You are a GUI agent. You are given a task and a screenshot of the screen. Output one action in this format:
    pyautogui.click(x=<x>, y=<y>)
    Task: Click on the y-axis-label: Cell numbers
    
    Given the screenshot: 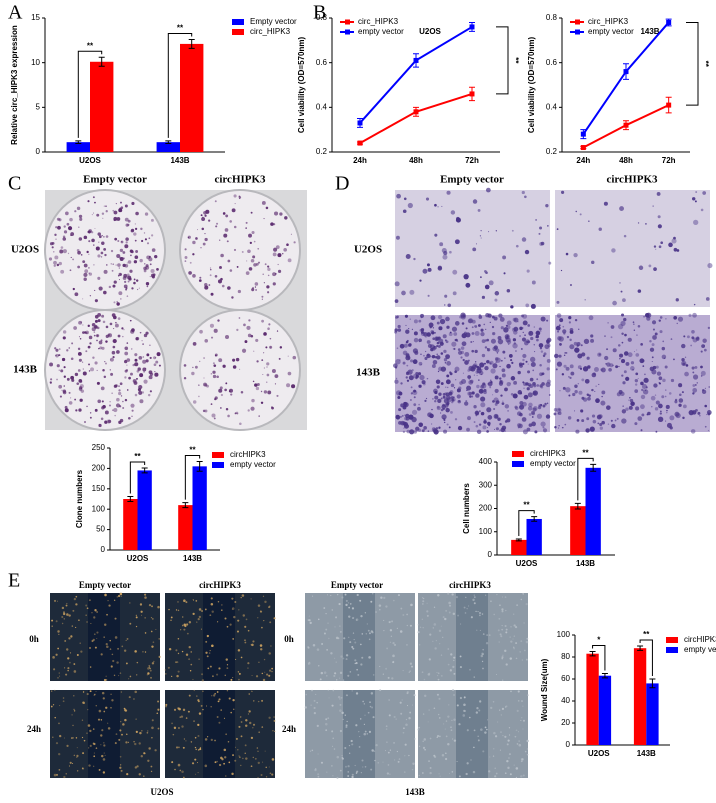 What is the action you would take?
    pyautogui.click(x=466, y=508)
    